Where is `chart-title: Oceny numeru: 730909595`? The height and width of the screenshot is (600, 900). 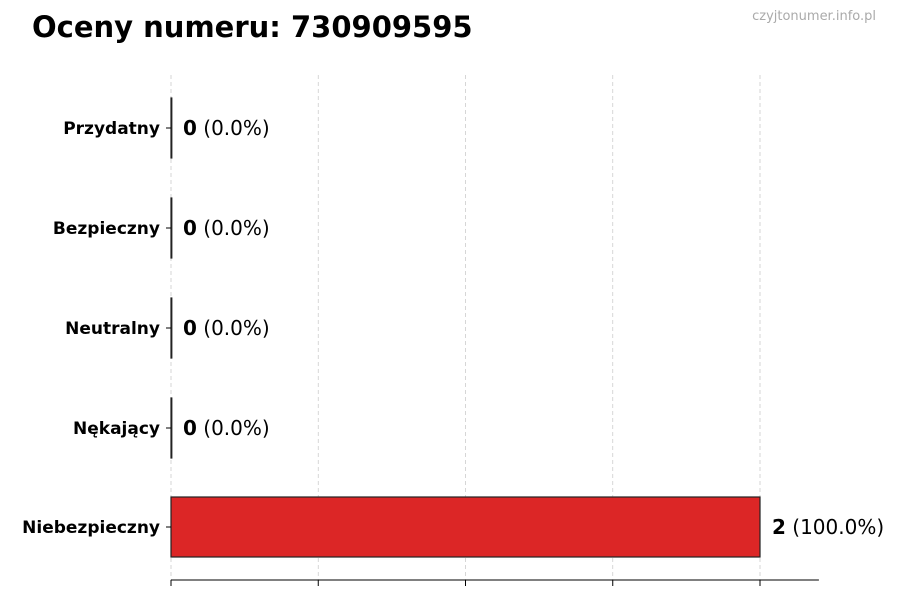
chart-title: Oceny numeru: 730909595 is located at coordinates (252, 27).